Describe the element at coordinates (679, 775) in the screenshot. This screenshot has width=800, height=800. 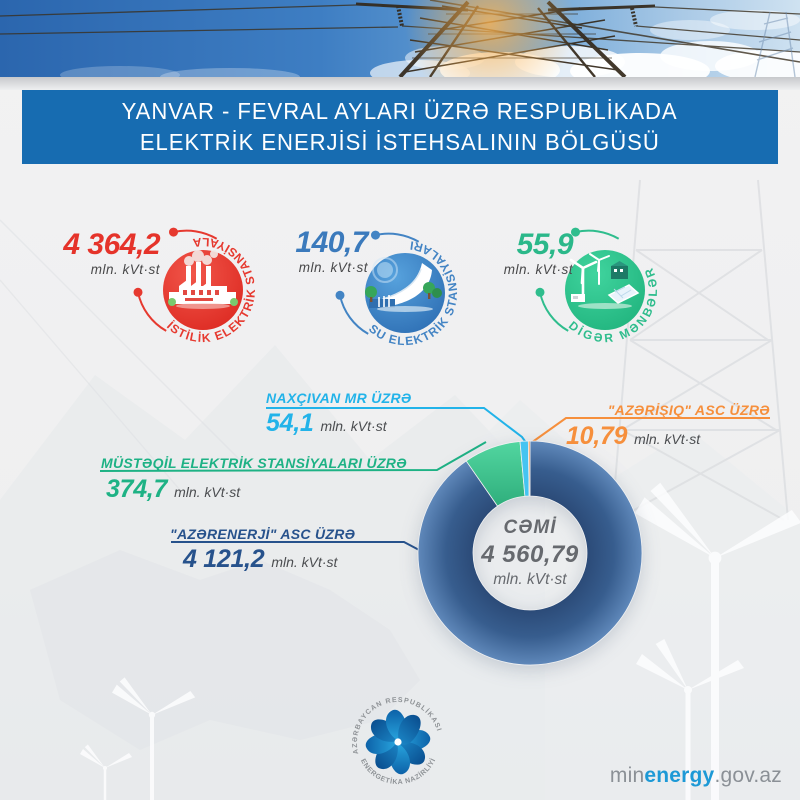
I see `website-highlight: energy` at that location.